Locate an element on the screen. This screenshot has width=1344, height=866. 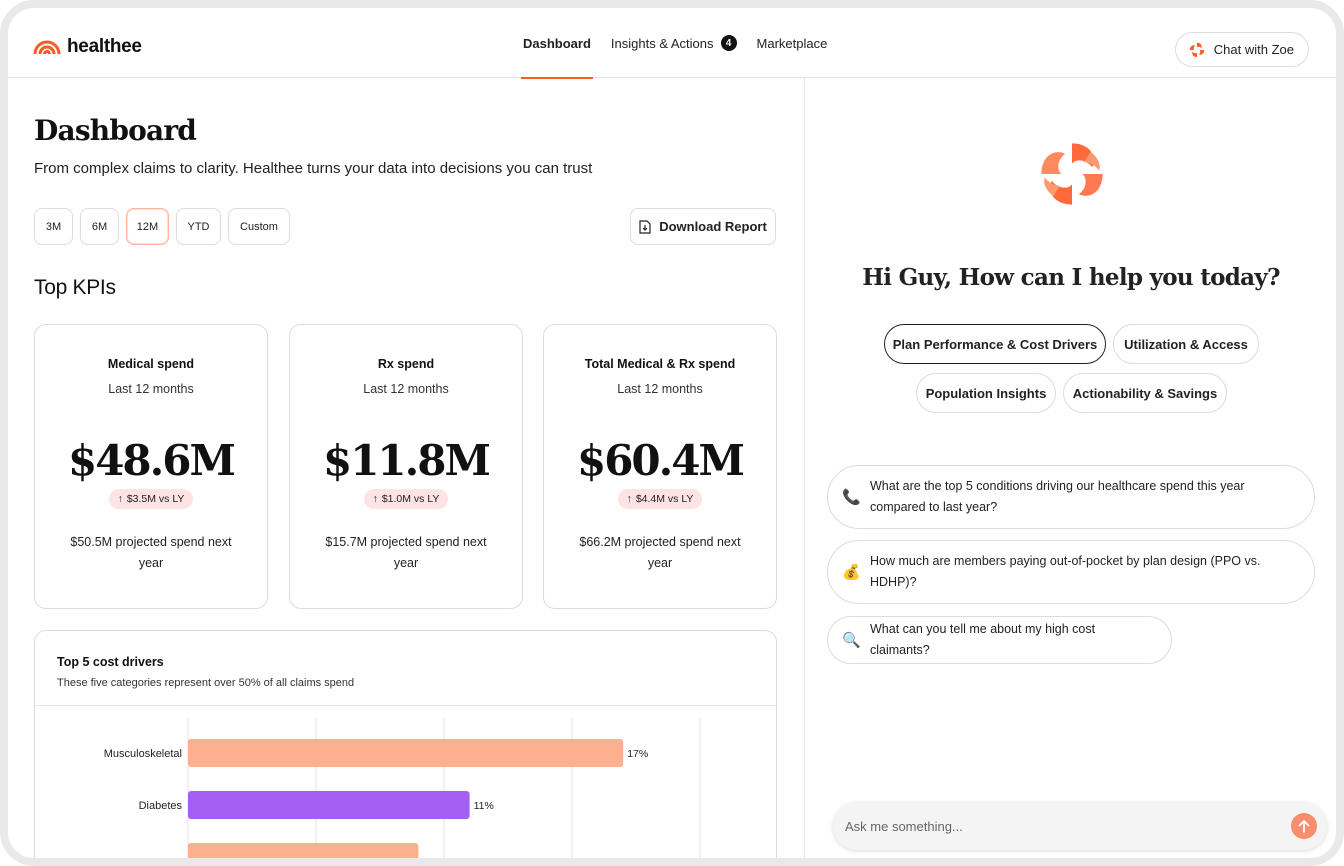
kpi-section-title: Top KPIs is located at coordinates (75, 287).